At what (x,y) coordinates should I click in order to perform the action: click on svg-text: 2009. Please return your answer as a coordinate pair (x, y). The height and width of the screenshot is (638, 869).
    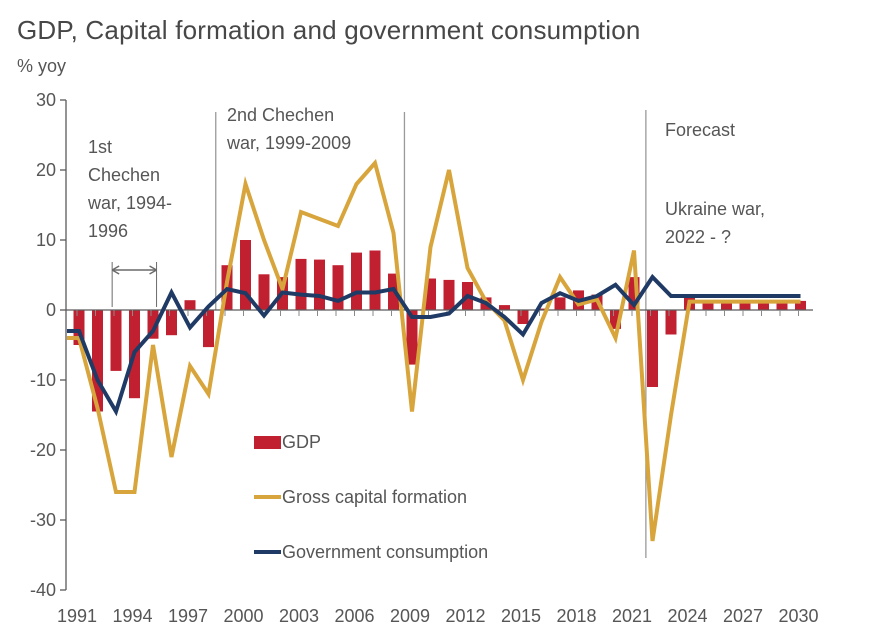
    Looking at the image, I should click on (410, 616).